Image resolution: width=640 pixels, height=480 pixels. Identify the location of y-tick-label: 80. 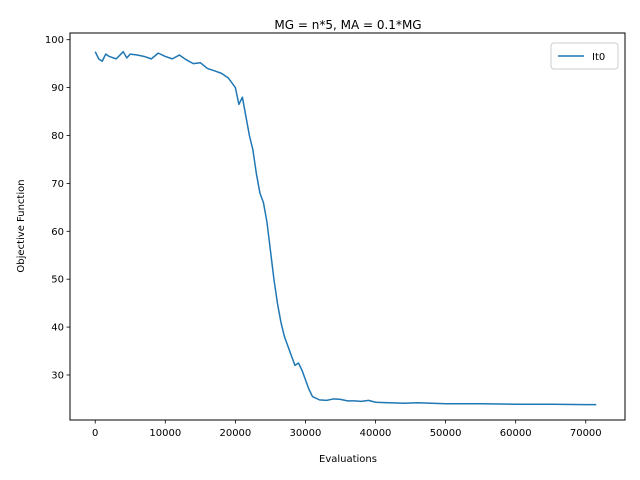
(57, 136).